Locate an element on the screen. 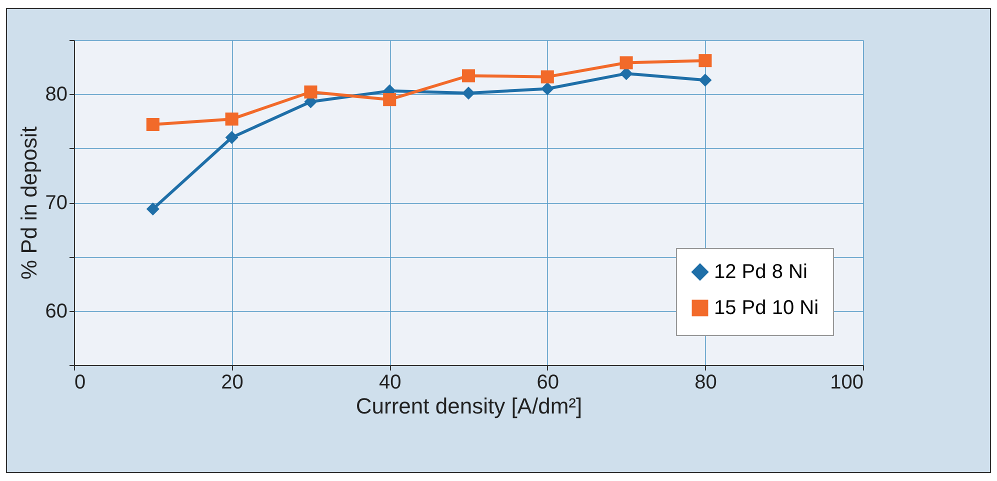 Image resolution: width=997 pixels, height=481 pixels. x-tick-label: 80 is located at coordinates (705, 383).